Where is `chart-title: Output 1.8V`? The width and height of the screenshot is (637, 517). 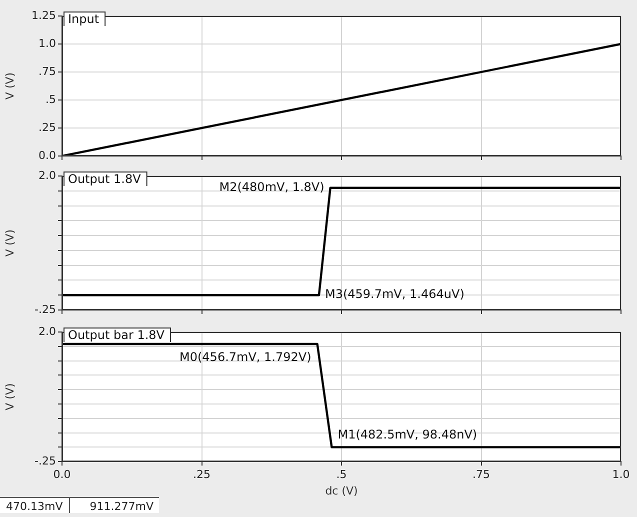
chart-title: Output 1.8V is located at coordinates (105, 179).